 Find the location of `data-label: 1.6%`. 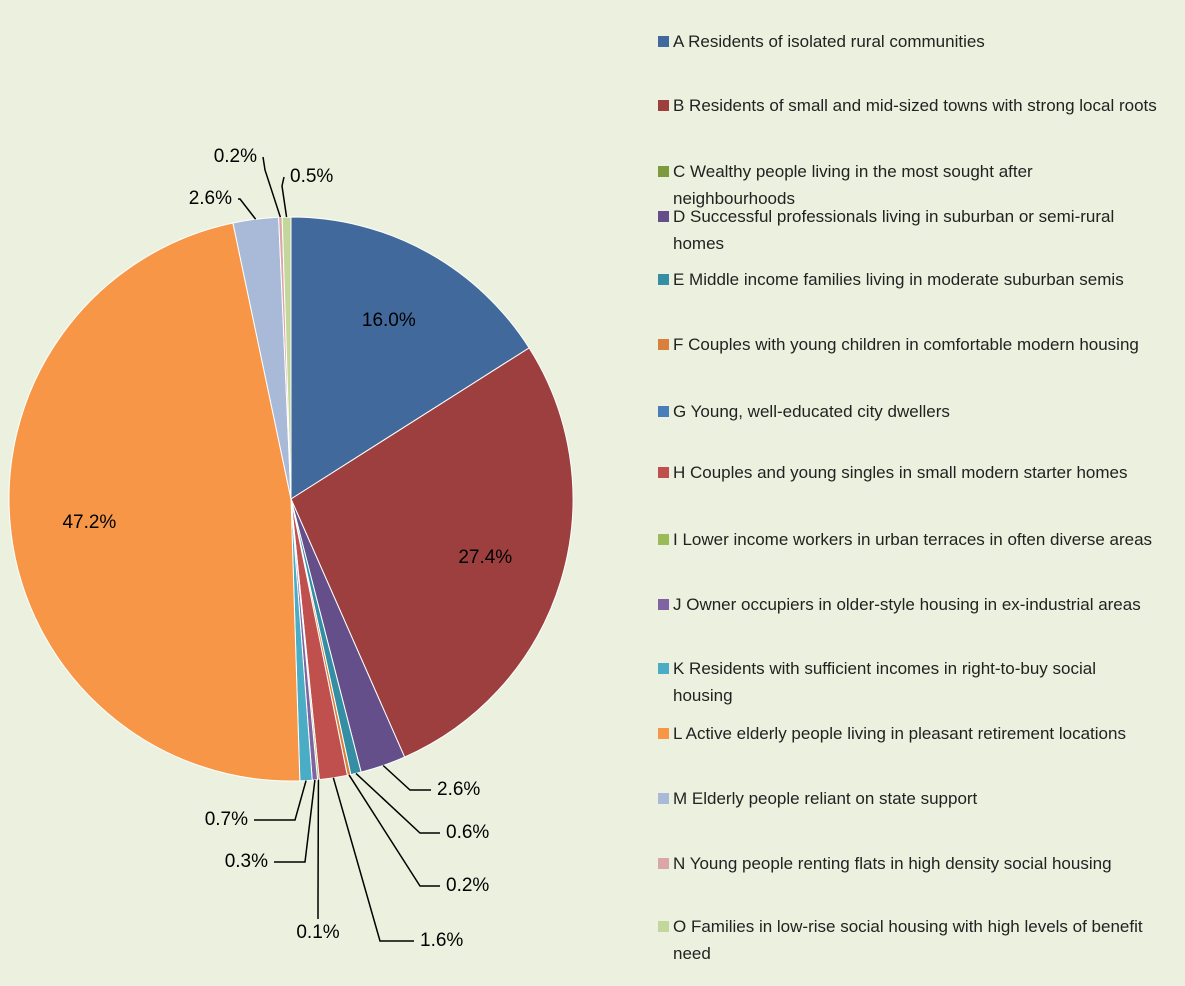

data-label: 1.6% is located at coordinates (441, 940).